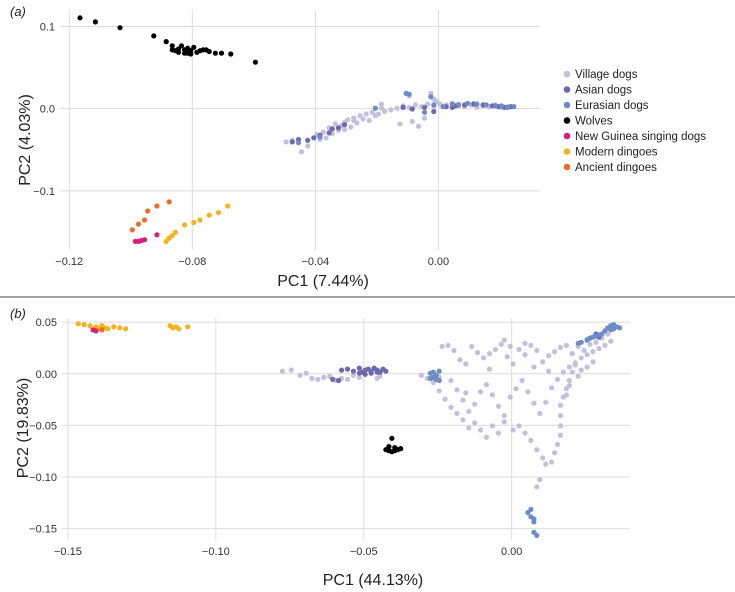 Image resolution: width=735 pixels, height=592 pixels. What do you see at coordinates (323, 281) in the screenshot?
I see `panel-a-xlabel: PC1 (7.44%)` at bounding box center [323, 281].